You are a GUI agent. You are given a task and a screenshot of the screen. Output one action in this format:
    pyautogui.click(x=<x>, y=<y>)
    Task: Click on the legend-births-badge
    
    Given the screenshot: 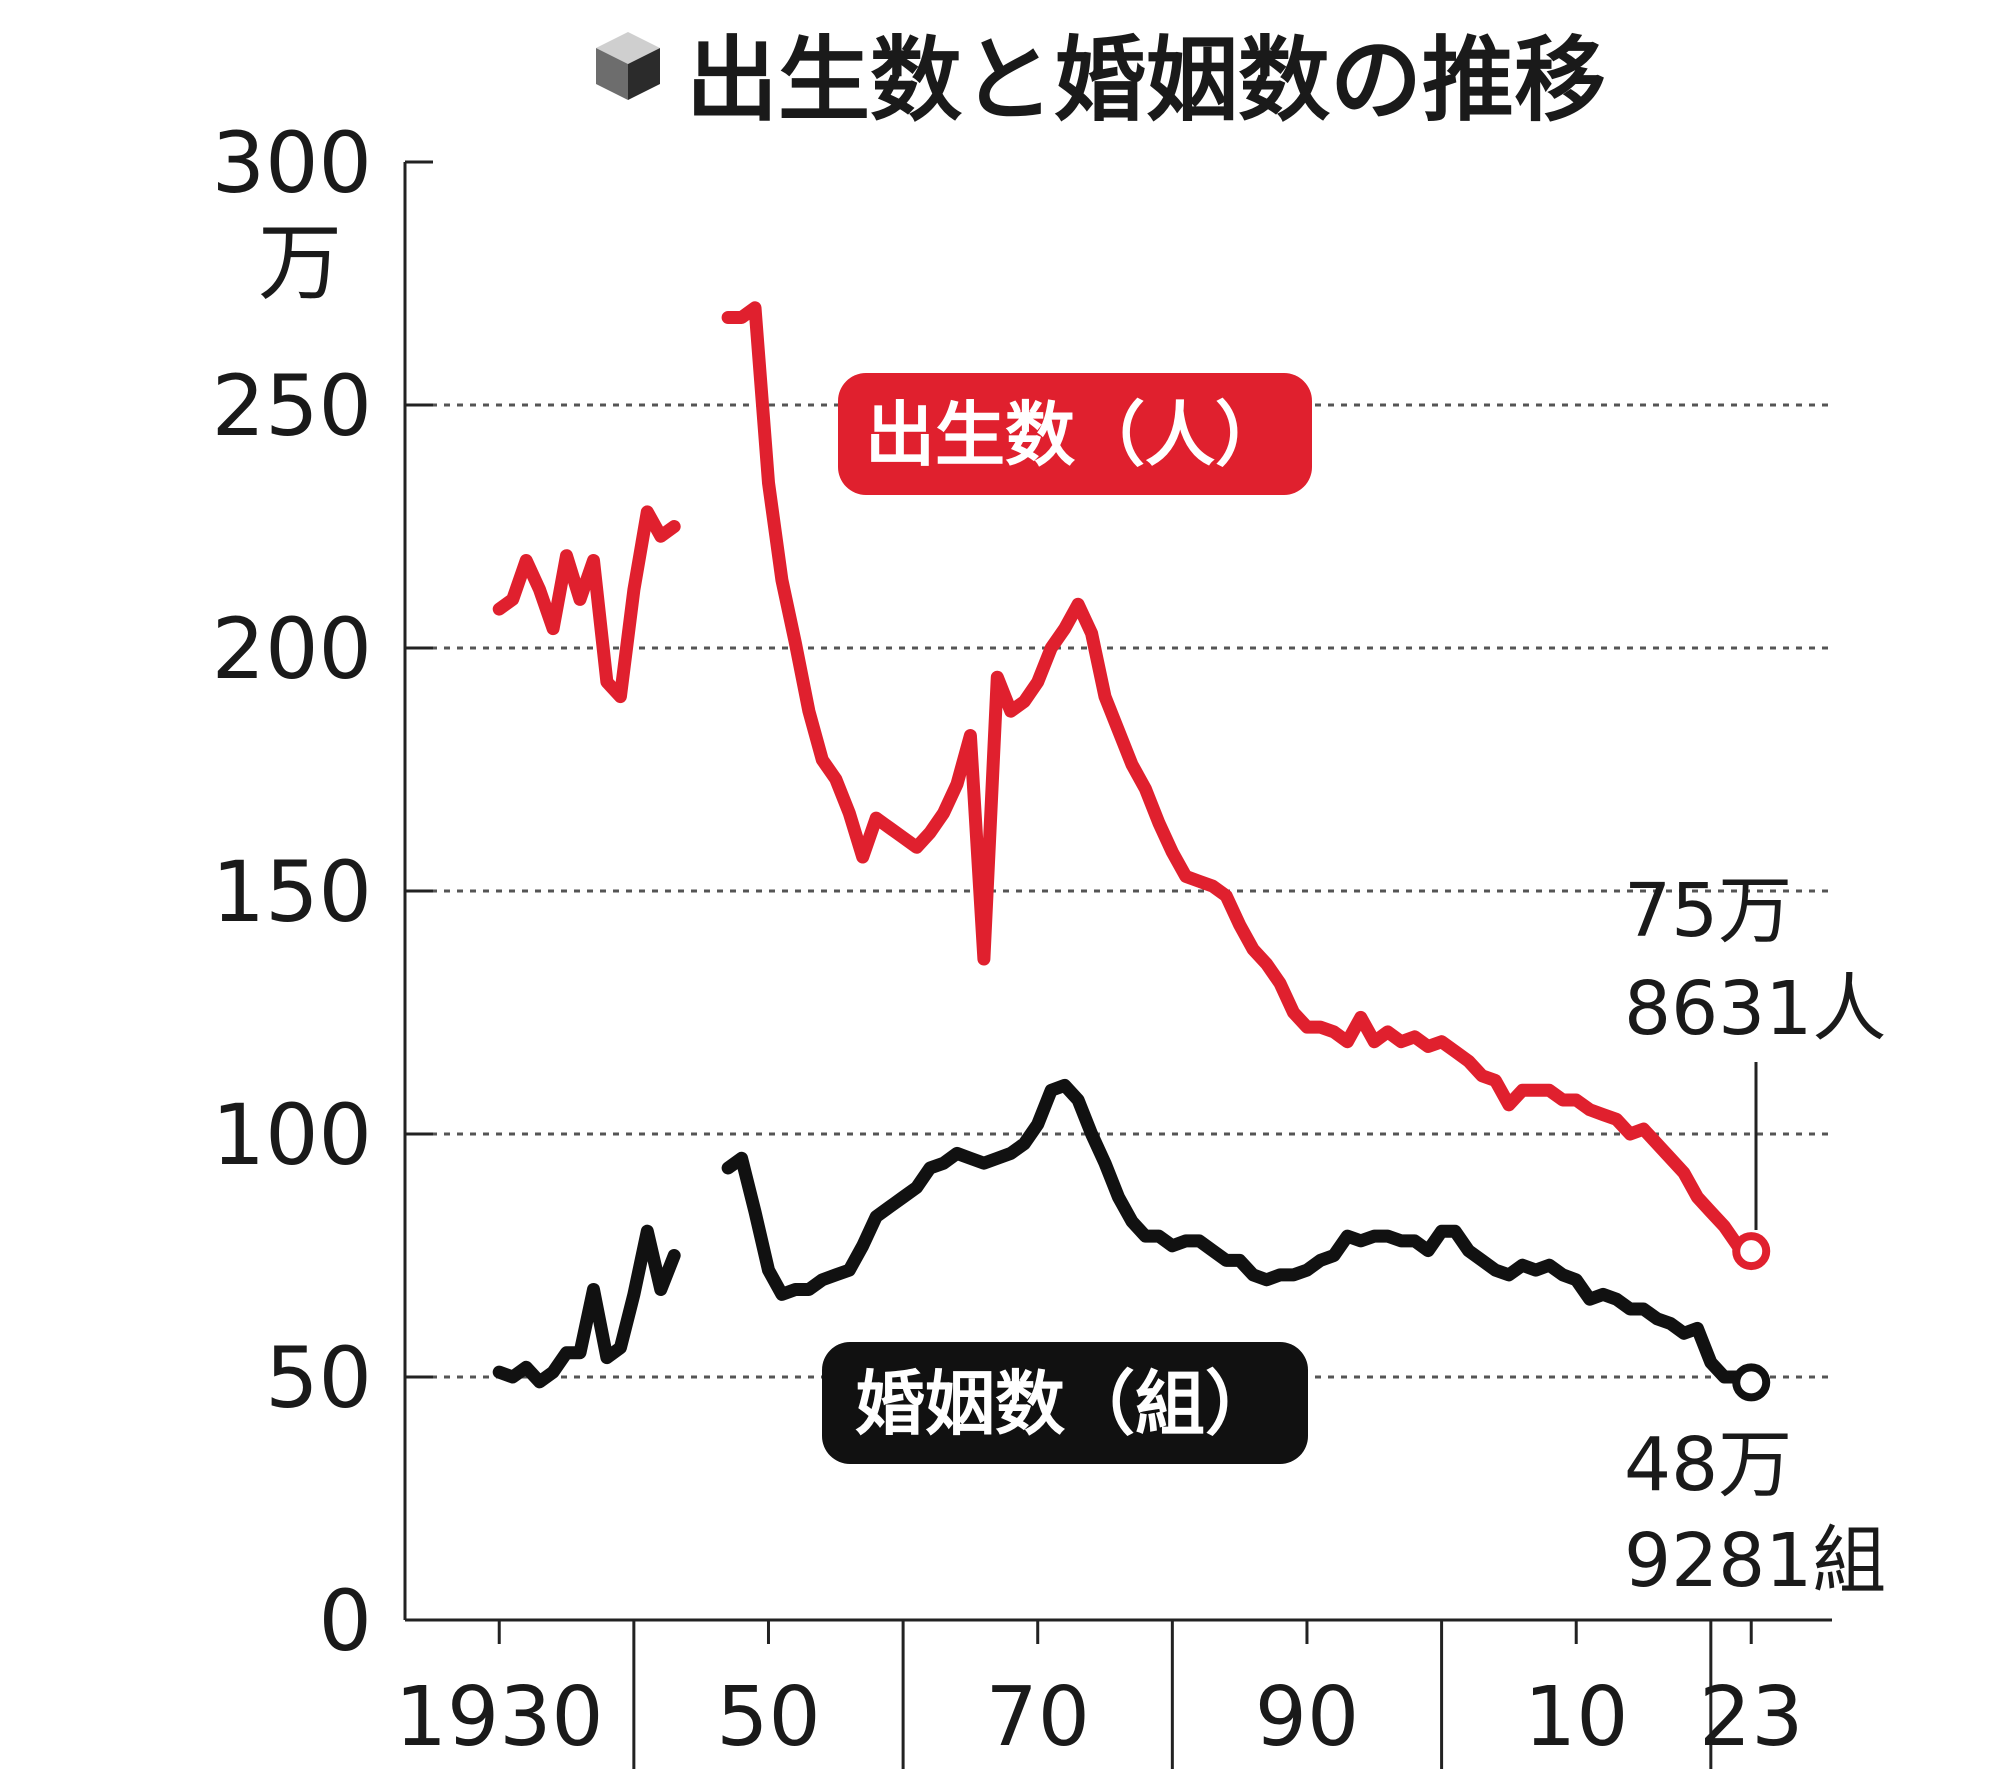 What is the action you would take?
    pyautogui.click(x=1075, y=434)
    